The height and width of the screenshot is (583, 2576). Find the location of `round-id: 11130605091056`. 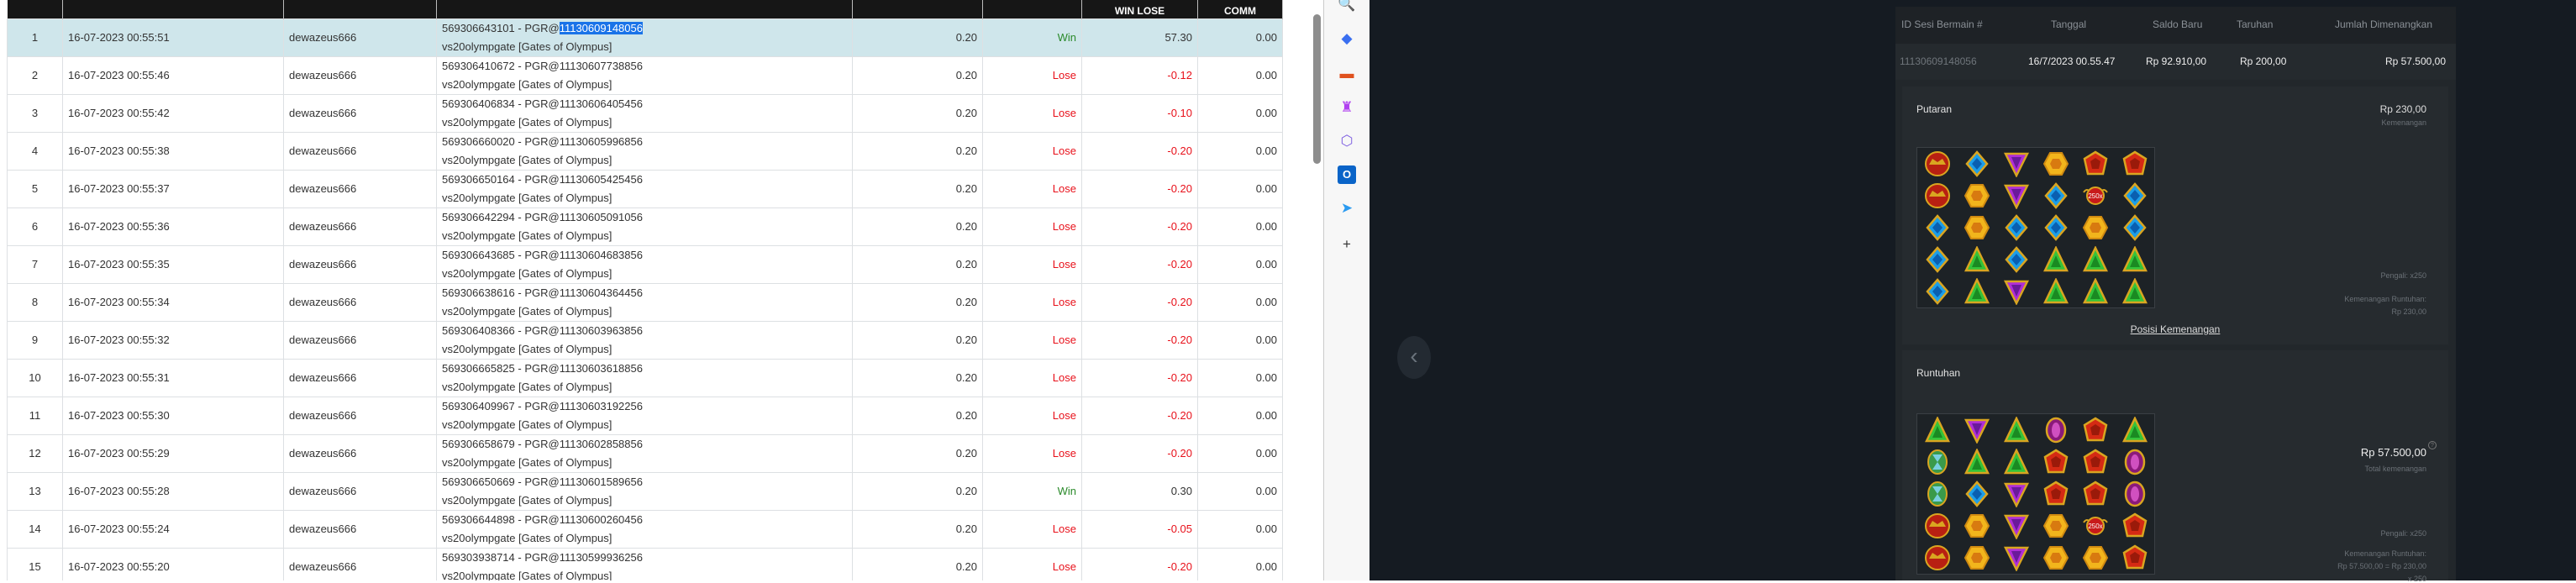

round-id: 11130605091056 is located at coordinates (601, 216).